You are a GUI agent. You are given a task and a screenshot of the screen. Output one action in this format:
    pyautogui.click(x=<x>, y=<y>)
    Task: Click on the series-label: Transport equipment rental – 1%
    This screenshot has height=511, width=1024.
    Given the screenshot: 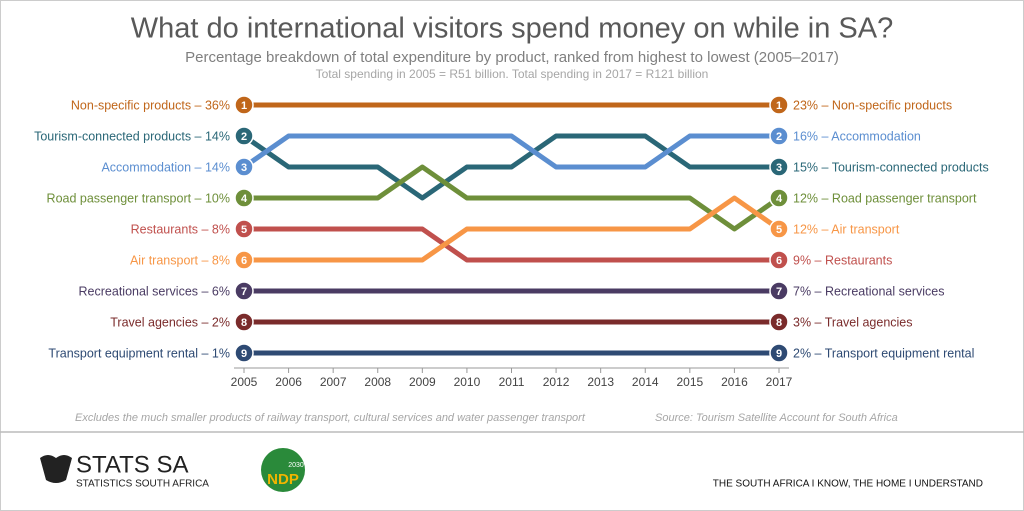 What is the action you would take?
    pyautogui.click(x=139, y=353)
    